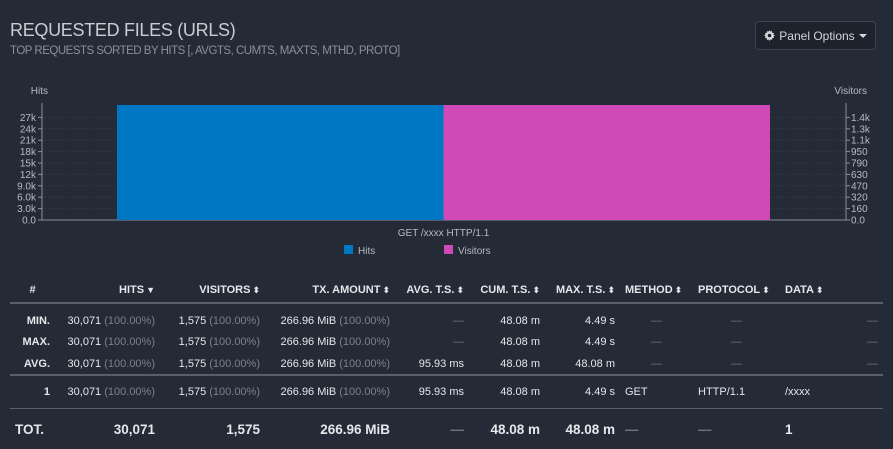 Image resolution: width=893 pixels, height=449 pixels. I want to click on right-tick-label: 0.0, so click(858, 221).